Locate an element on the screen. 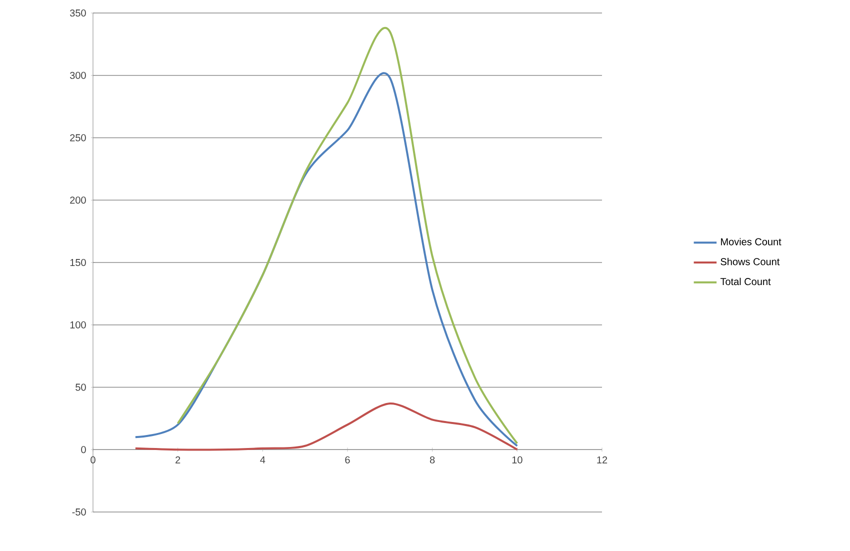 This screenshot has width=850, height=551. y-tick-label: -50 is located at coordinates (79, 512).